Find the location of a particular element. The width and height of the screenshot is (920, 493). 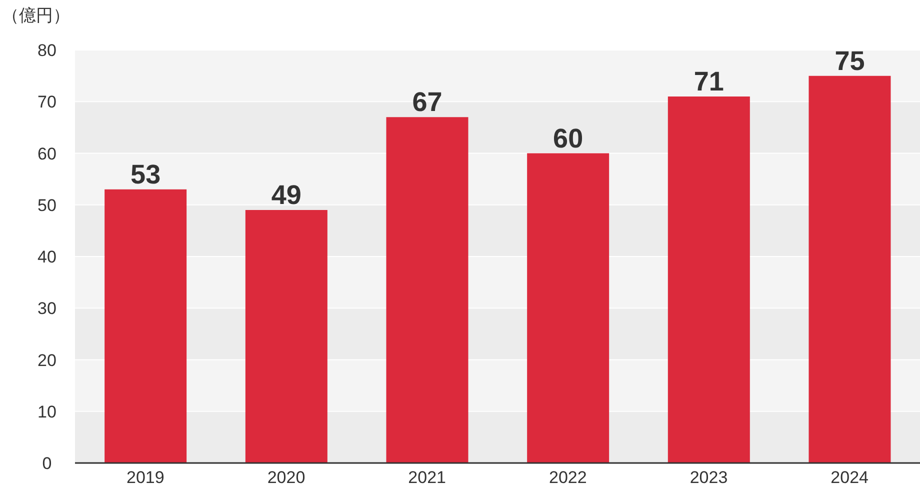

data-label: 75 is located at coordinates (849, 61).